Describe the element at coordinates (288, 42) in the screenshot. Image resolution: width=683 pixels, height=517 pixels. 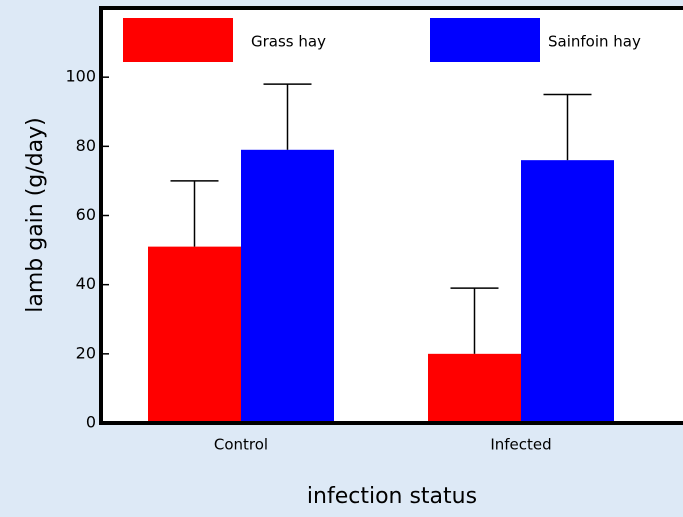
I see `legend-label: Grass hay` at that location.